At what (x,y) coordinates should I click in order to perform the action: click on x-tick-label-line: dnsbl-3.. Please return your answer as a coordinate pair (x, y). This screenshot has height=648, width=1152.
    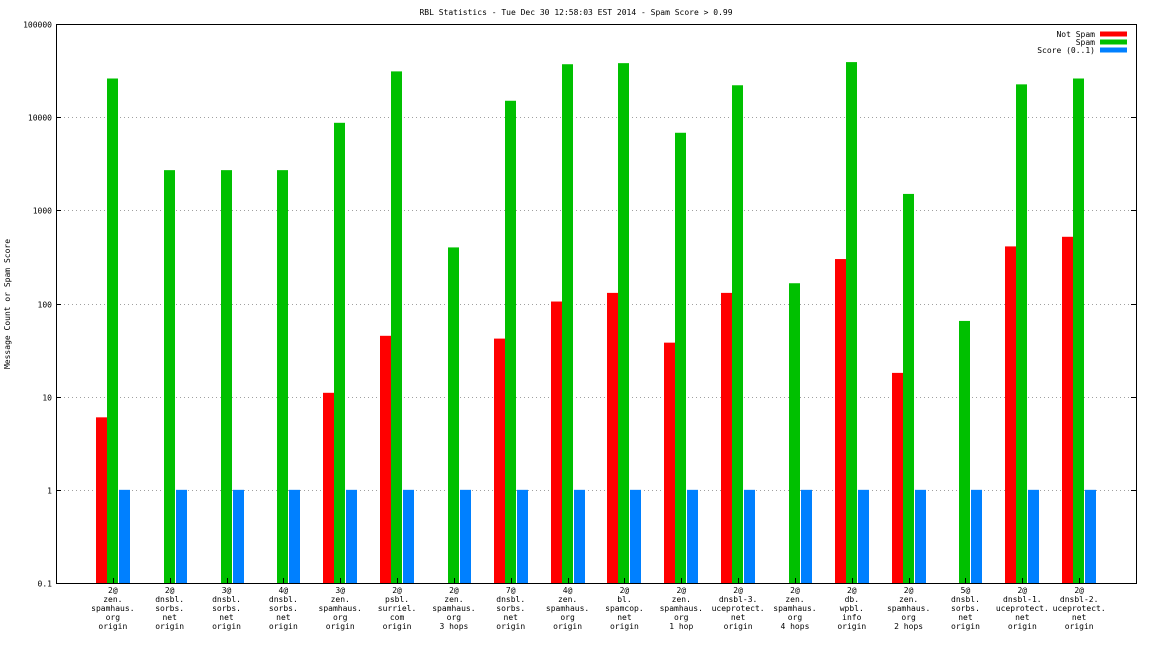
    Looking at the image, I should click on (738, 599).